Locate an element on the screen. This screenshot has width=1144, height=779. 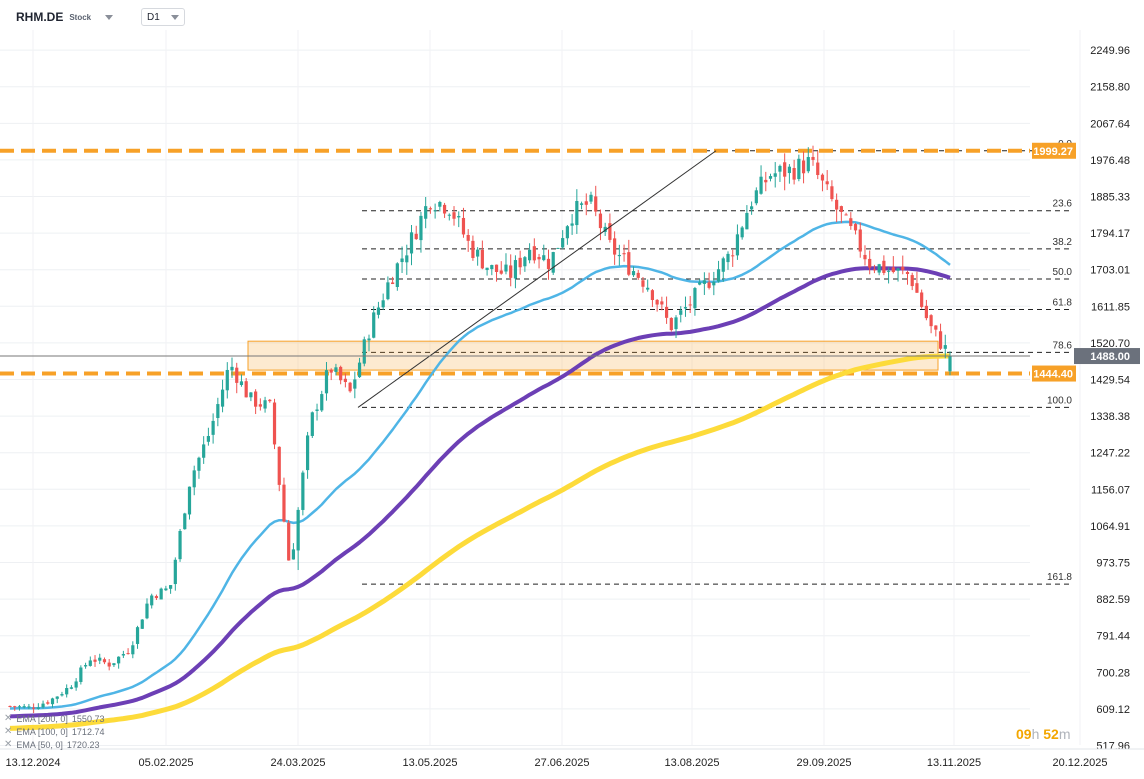
level-price-label-bg is located at coordinates (1054, 150).